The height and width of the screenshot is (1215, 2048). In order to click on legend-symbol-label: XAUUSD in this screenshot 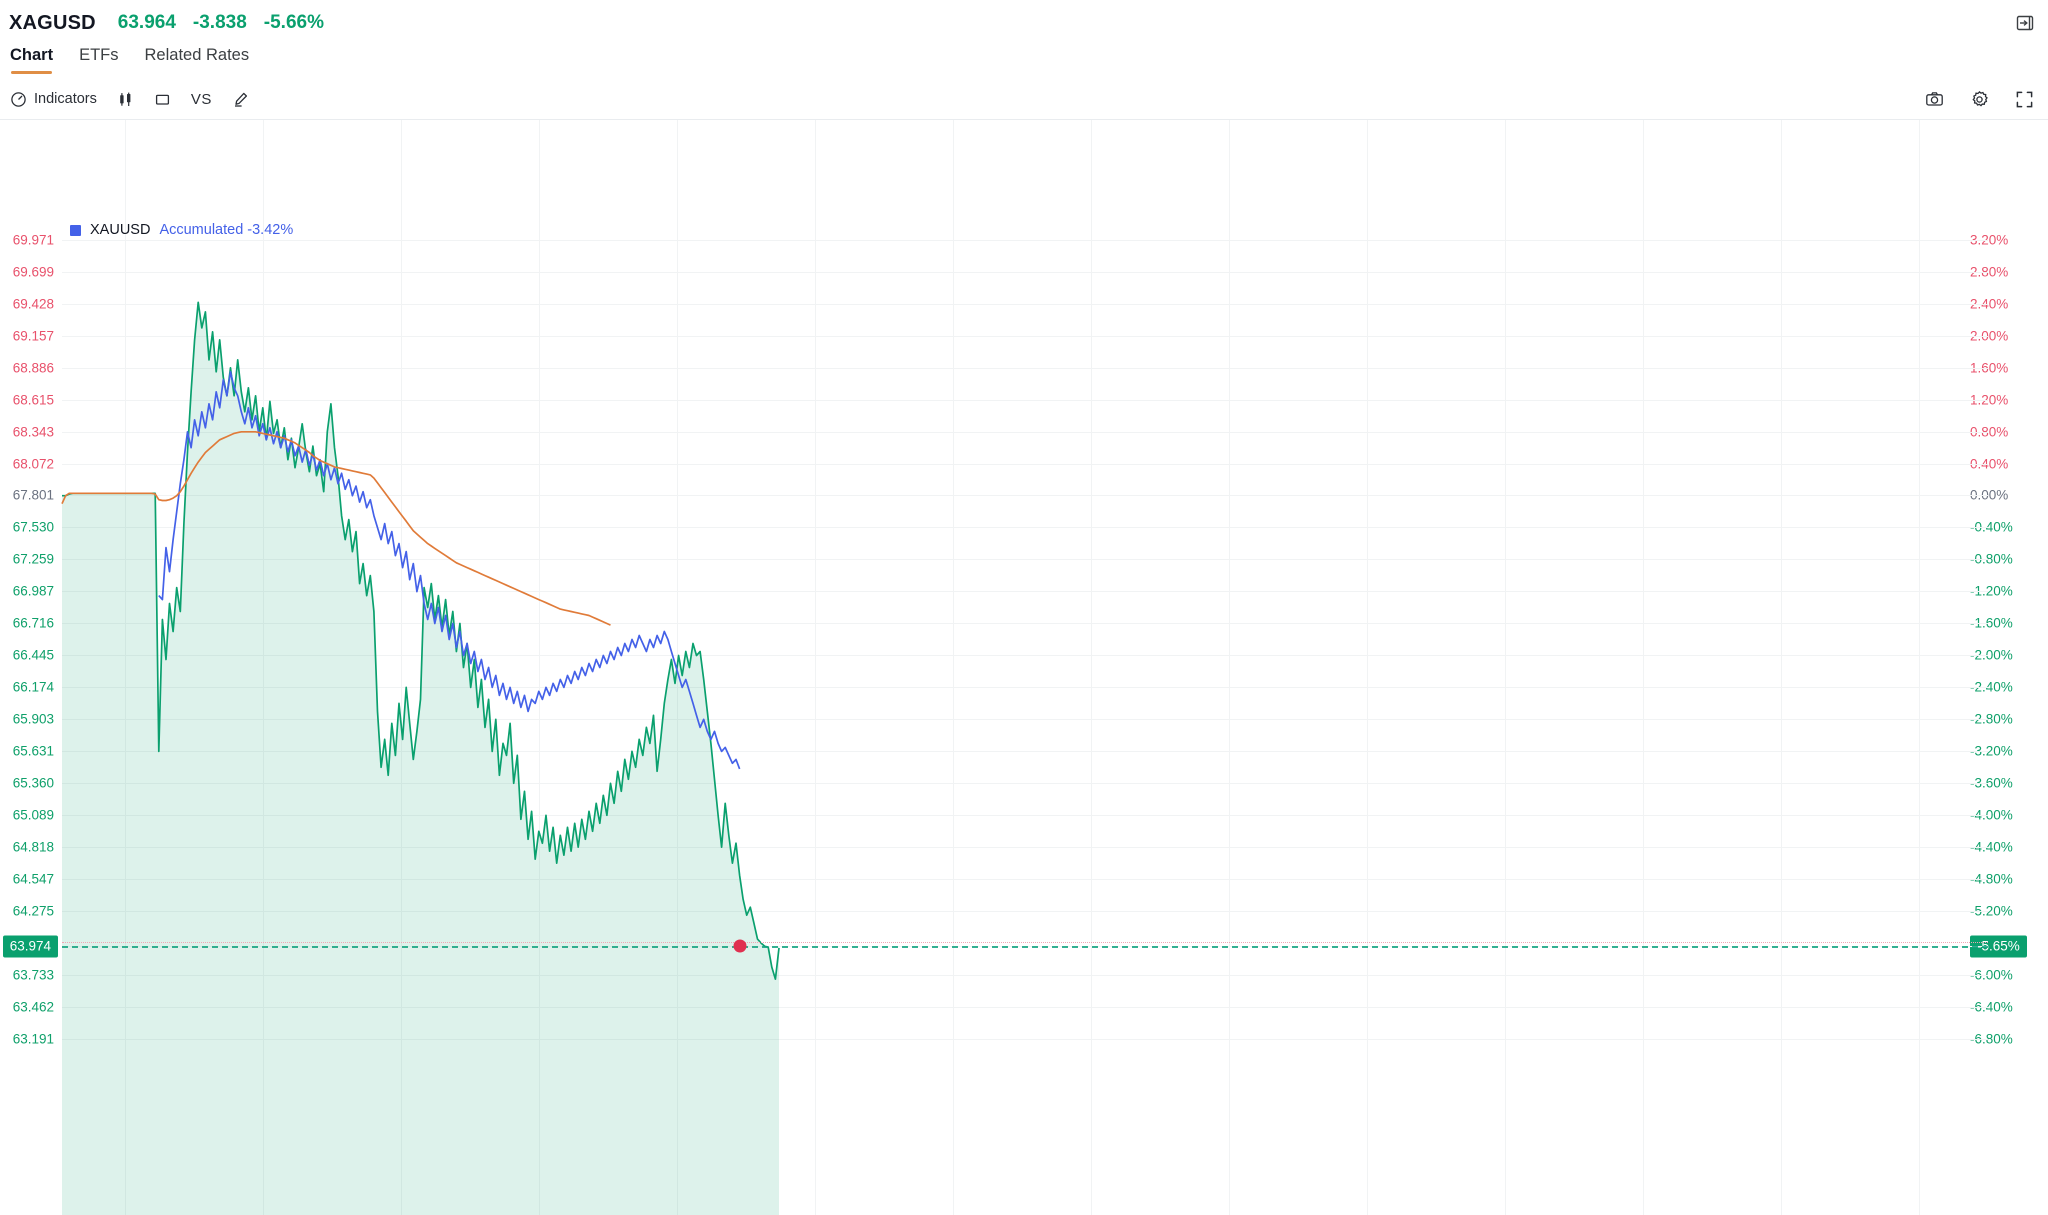, I will do `click(120, 230)`.